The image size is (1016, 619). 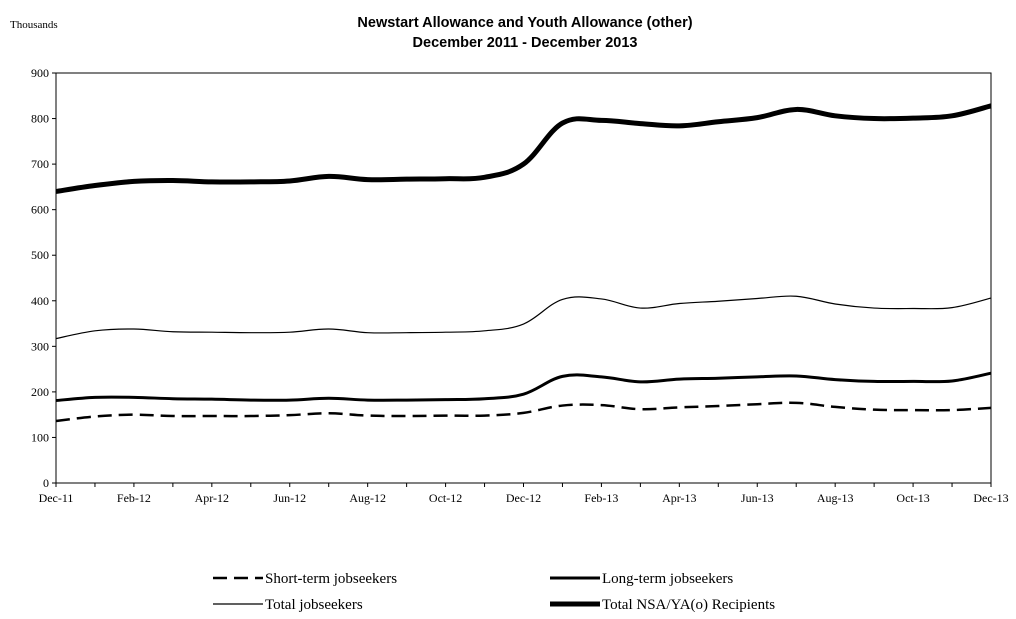 What do you see at coordinates (314, 605) in the screenshot?
I see `legend-label: Total jobseekers` at bounding box center [314, 605].